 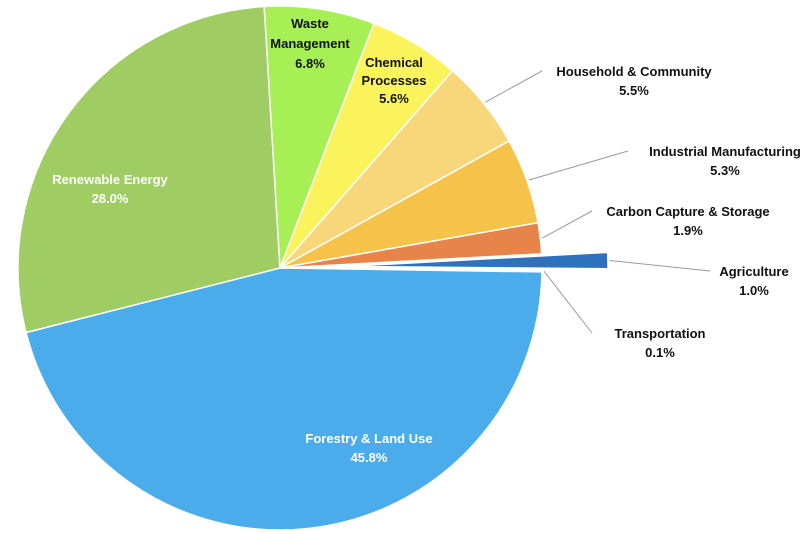 What do you see at coordinates (110, 179) in the screenshot?
I see `slice-name: Renewable Energy` at bounding box center [110, 179].